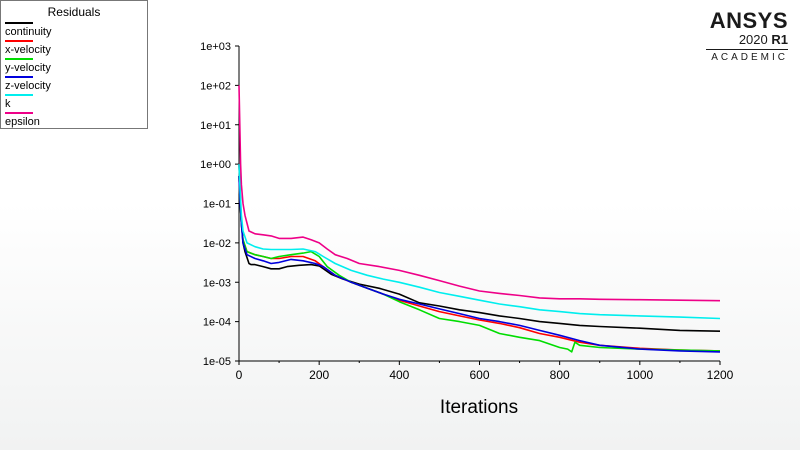 Image resolution: width=800 pixels, height=450 pixels. What do you see at coordinates (215, 86) in the screenshot?
I see `y-tick-label: 1e+02` at bounding box center [215, 86].